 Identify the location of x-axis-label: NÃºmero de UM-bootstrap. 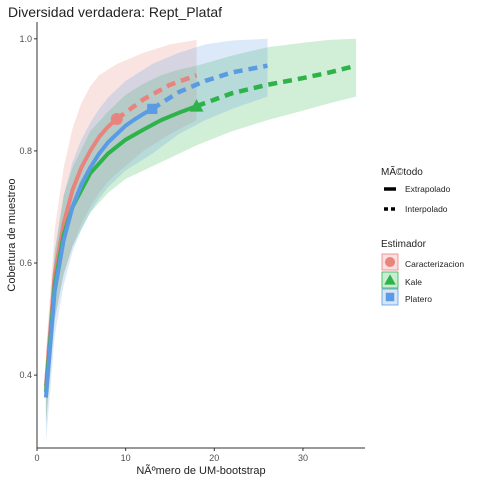
(200, 470).